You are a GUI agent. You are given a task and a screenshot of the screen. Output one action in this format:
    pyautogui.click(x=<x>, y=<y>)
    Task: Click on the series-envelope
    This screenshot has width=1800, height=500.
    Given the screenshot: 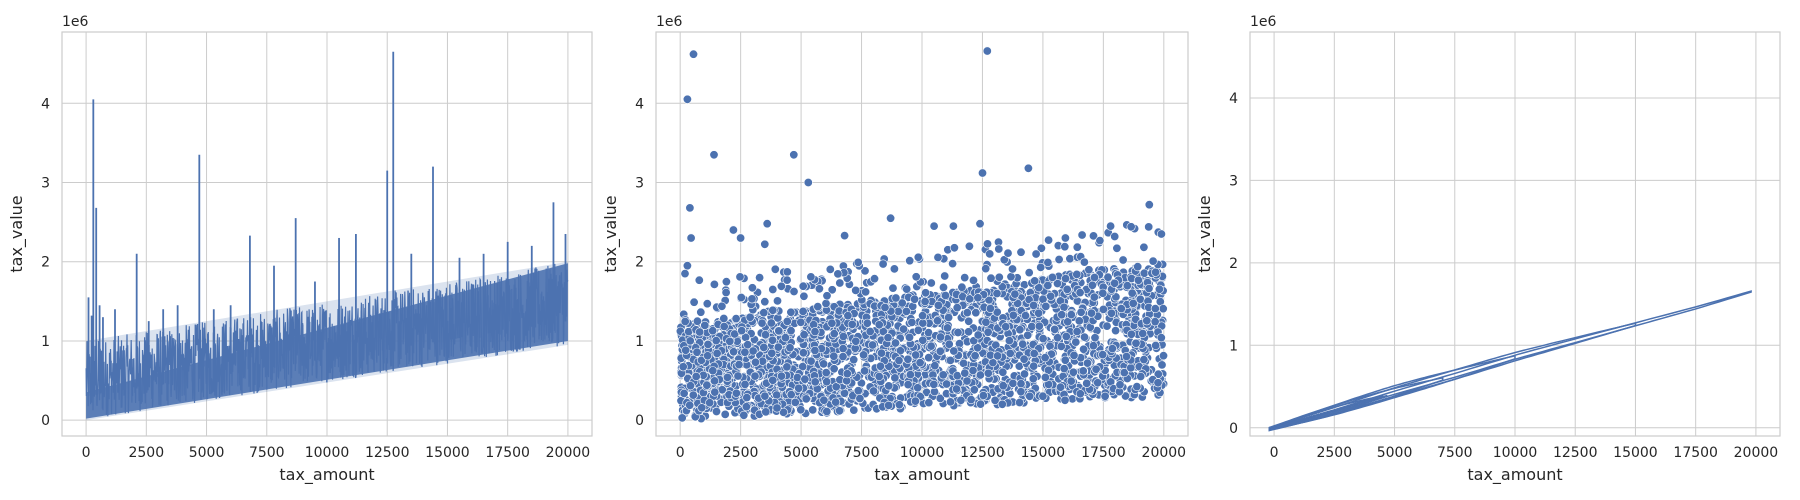 What is the action you would take?
    pyautogui.click(x=327, y=341)
    